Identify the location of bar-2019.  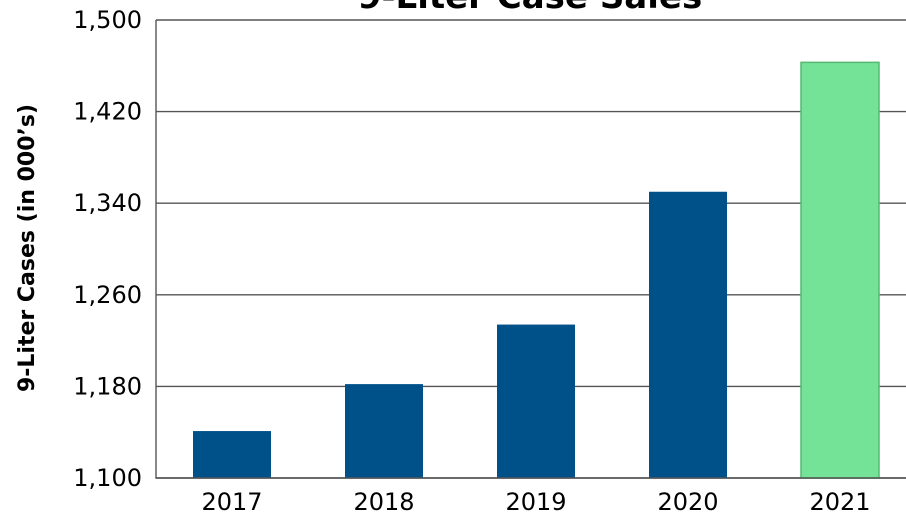
(536, 401).